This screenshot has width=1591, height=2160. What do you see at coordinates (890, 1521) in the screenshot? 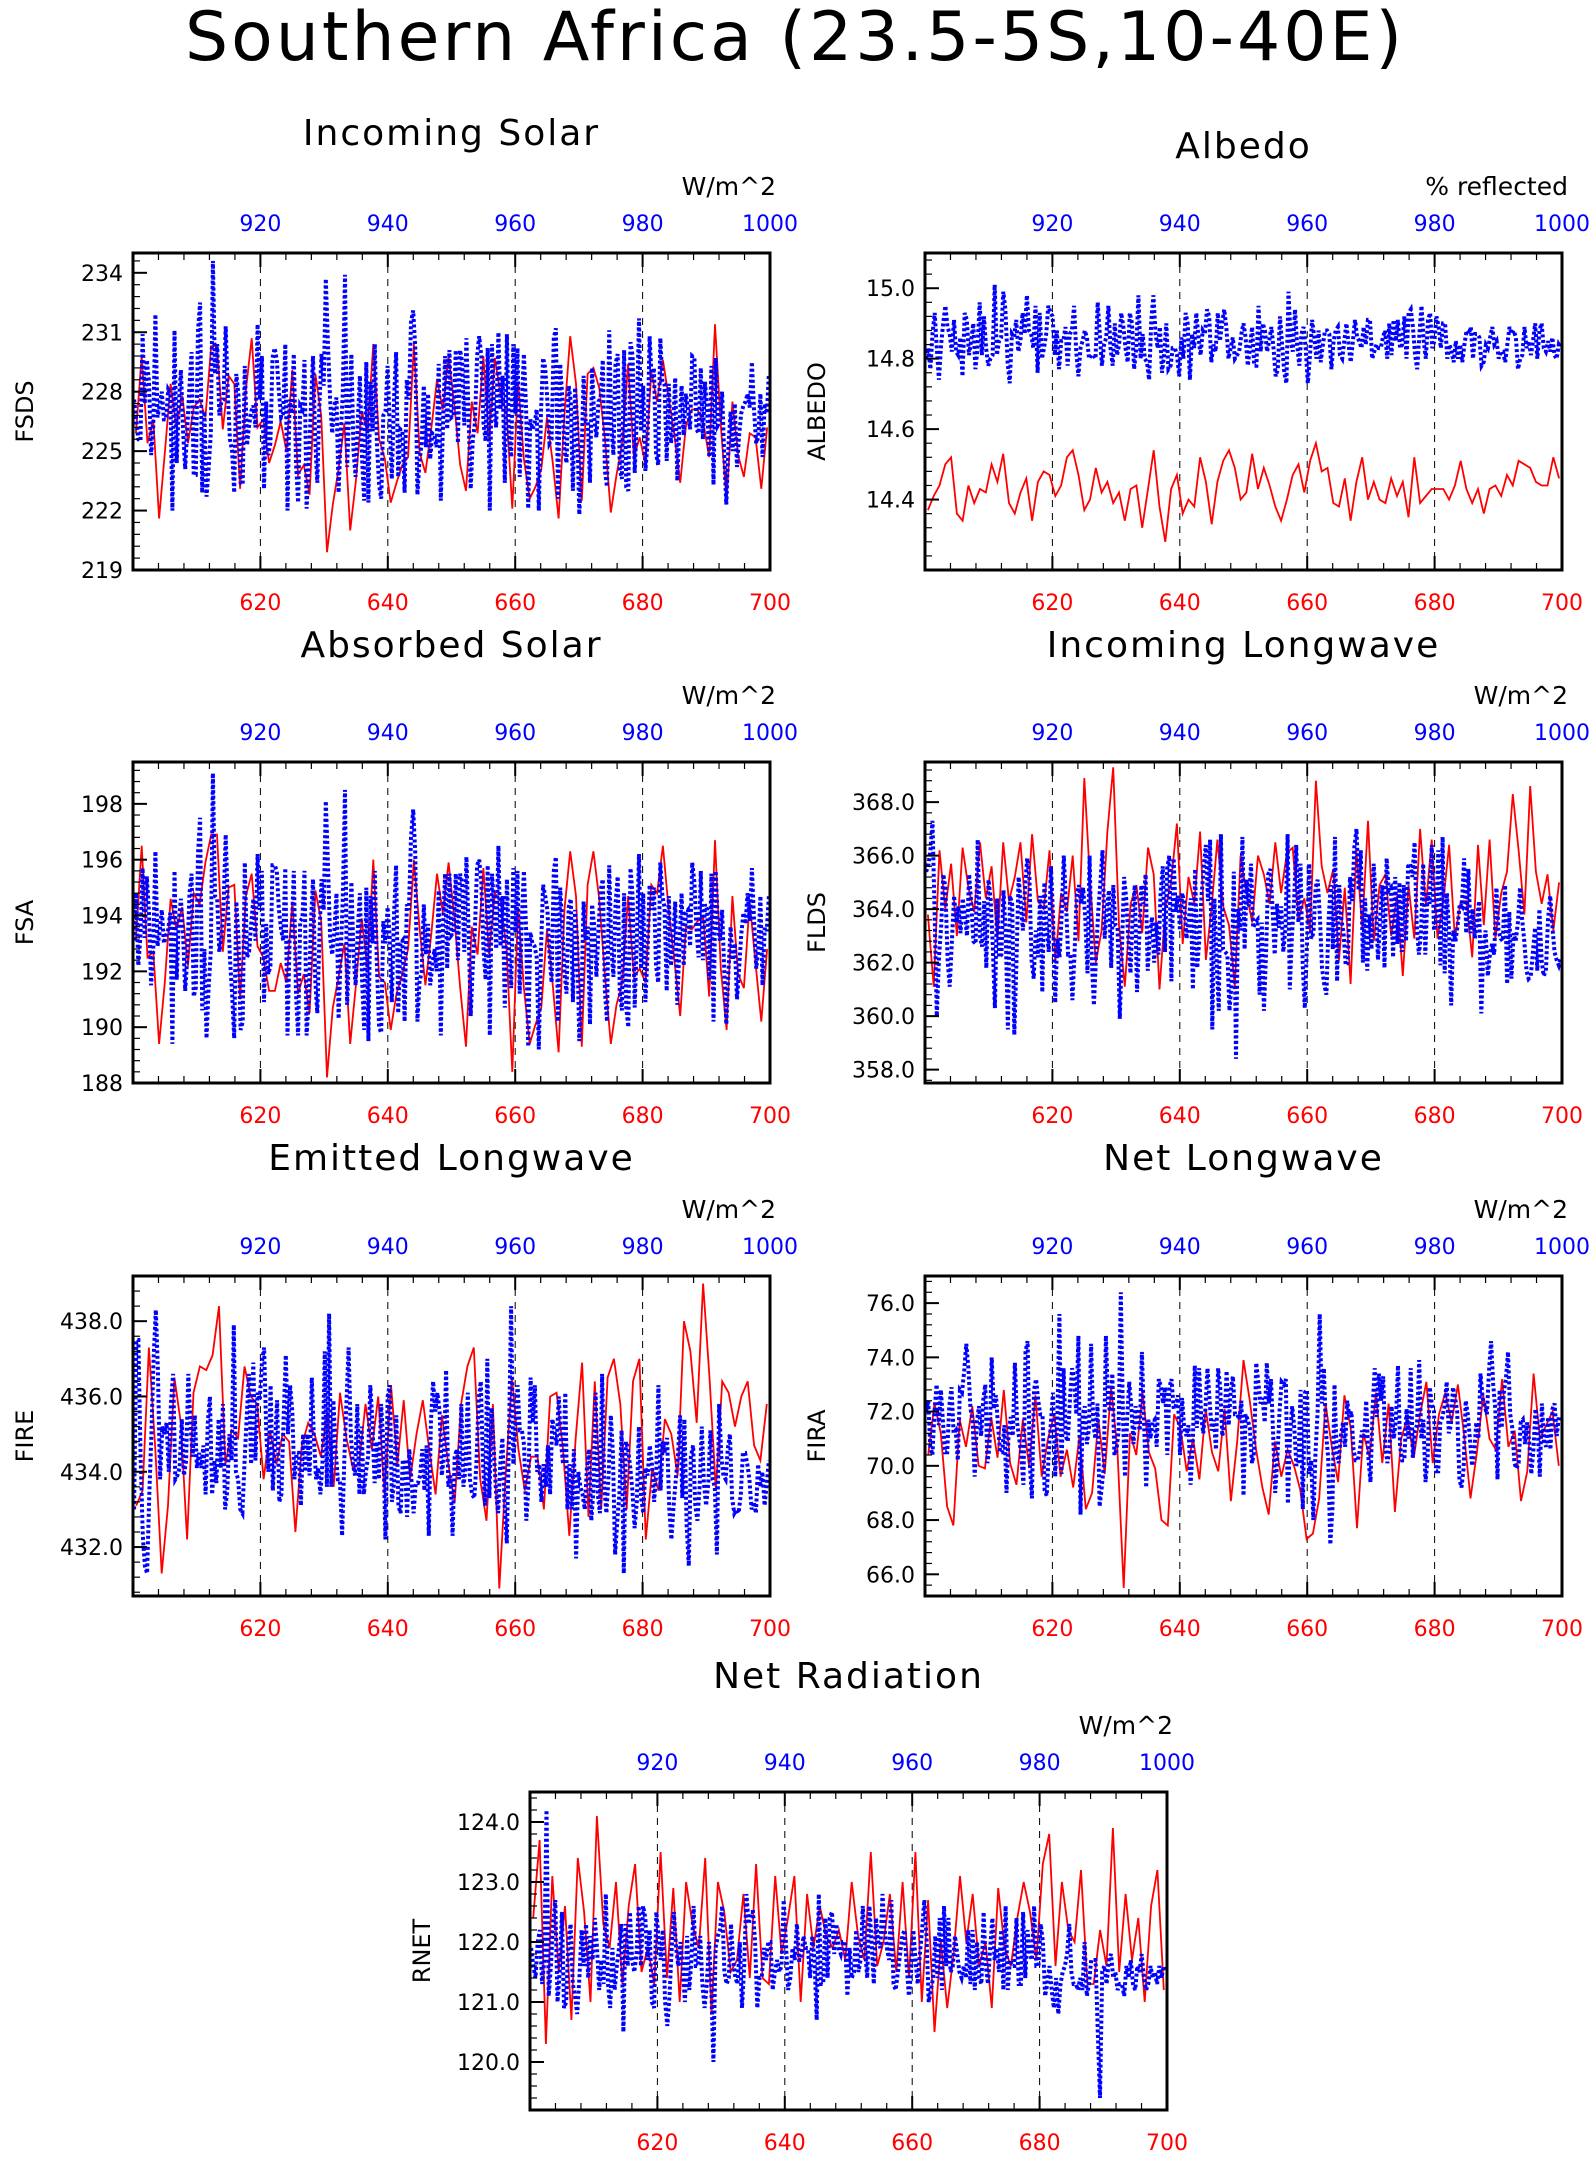
I see `y-tick-label: 68.0` at bounding box center [890, 1521].